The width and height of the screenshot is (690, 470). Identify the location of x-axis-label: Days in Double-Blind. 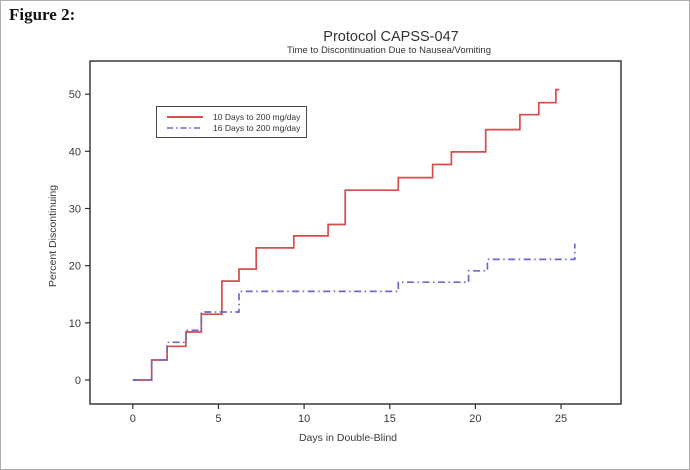
(348, 438).